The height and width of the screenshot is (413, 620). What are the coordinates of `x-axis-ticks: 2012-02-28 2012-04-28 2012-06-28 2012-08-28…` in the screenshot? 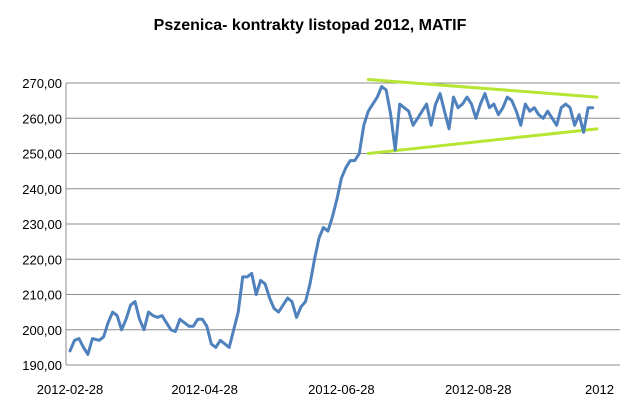 It's located at (325, 389).